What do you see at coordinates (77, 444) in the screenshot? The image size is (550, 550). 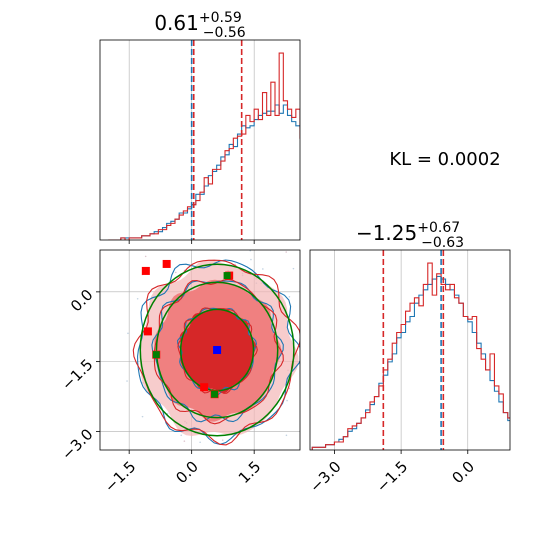 I see `contour-y-tick-label: −3.0` at bounding box center [77, 444].